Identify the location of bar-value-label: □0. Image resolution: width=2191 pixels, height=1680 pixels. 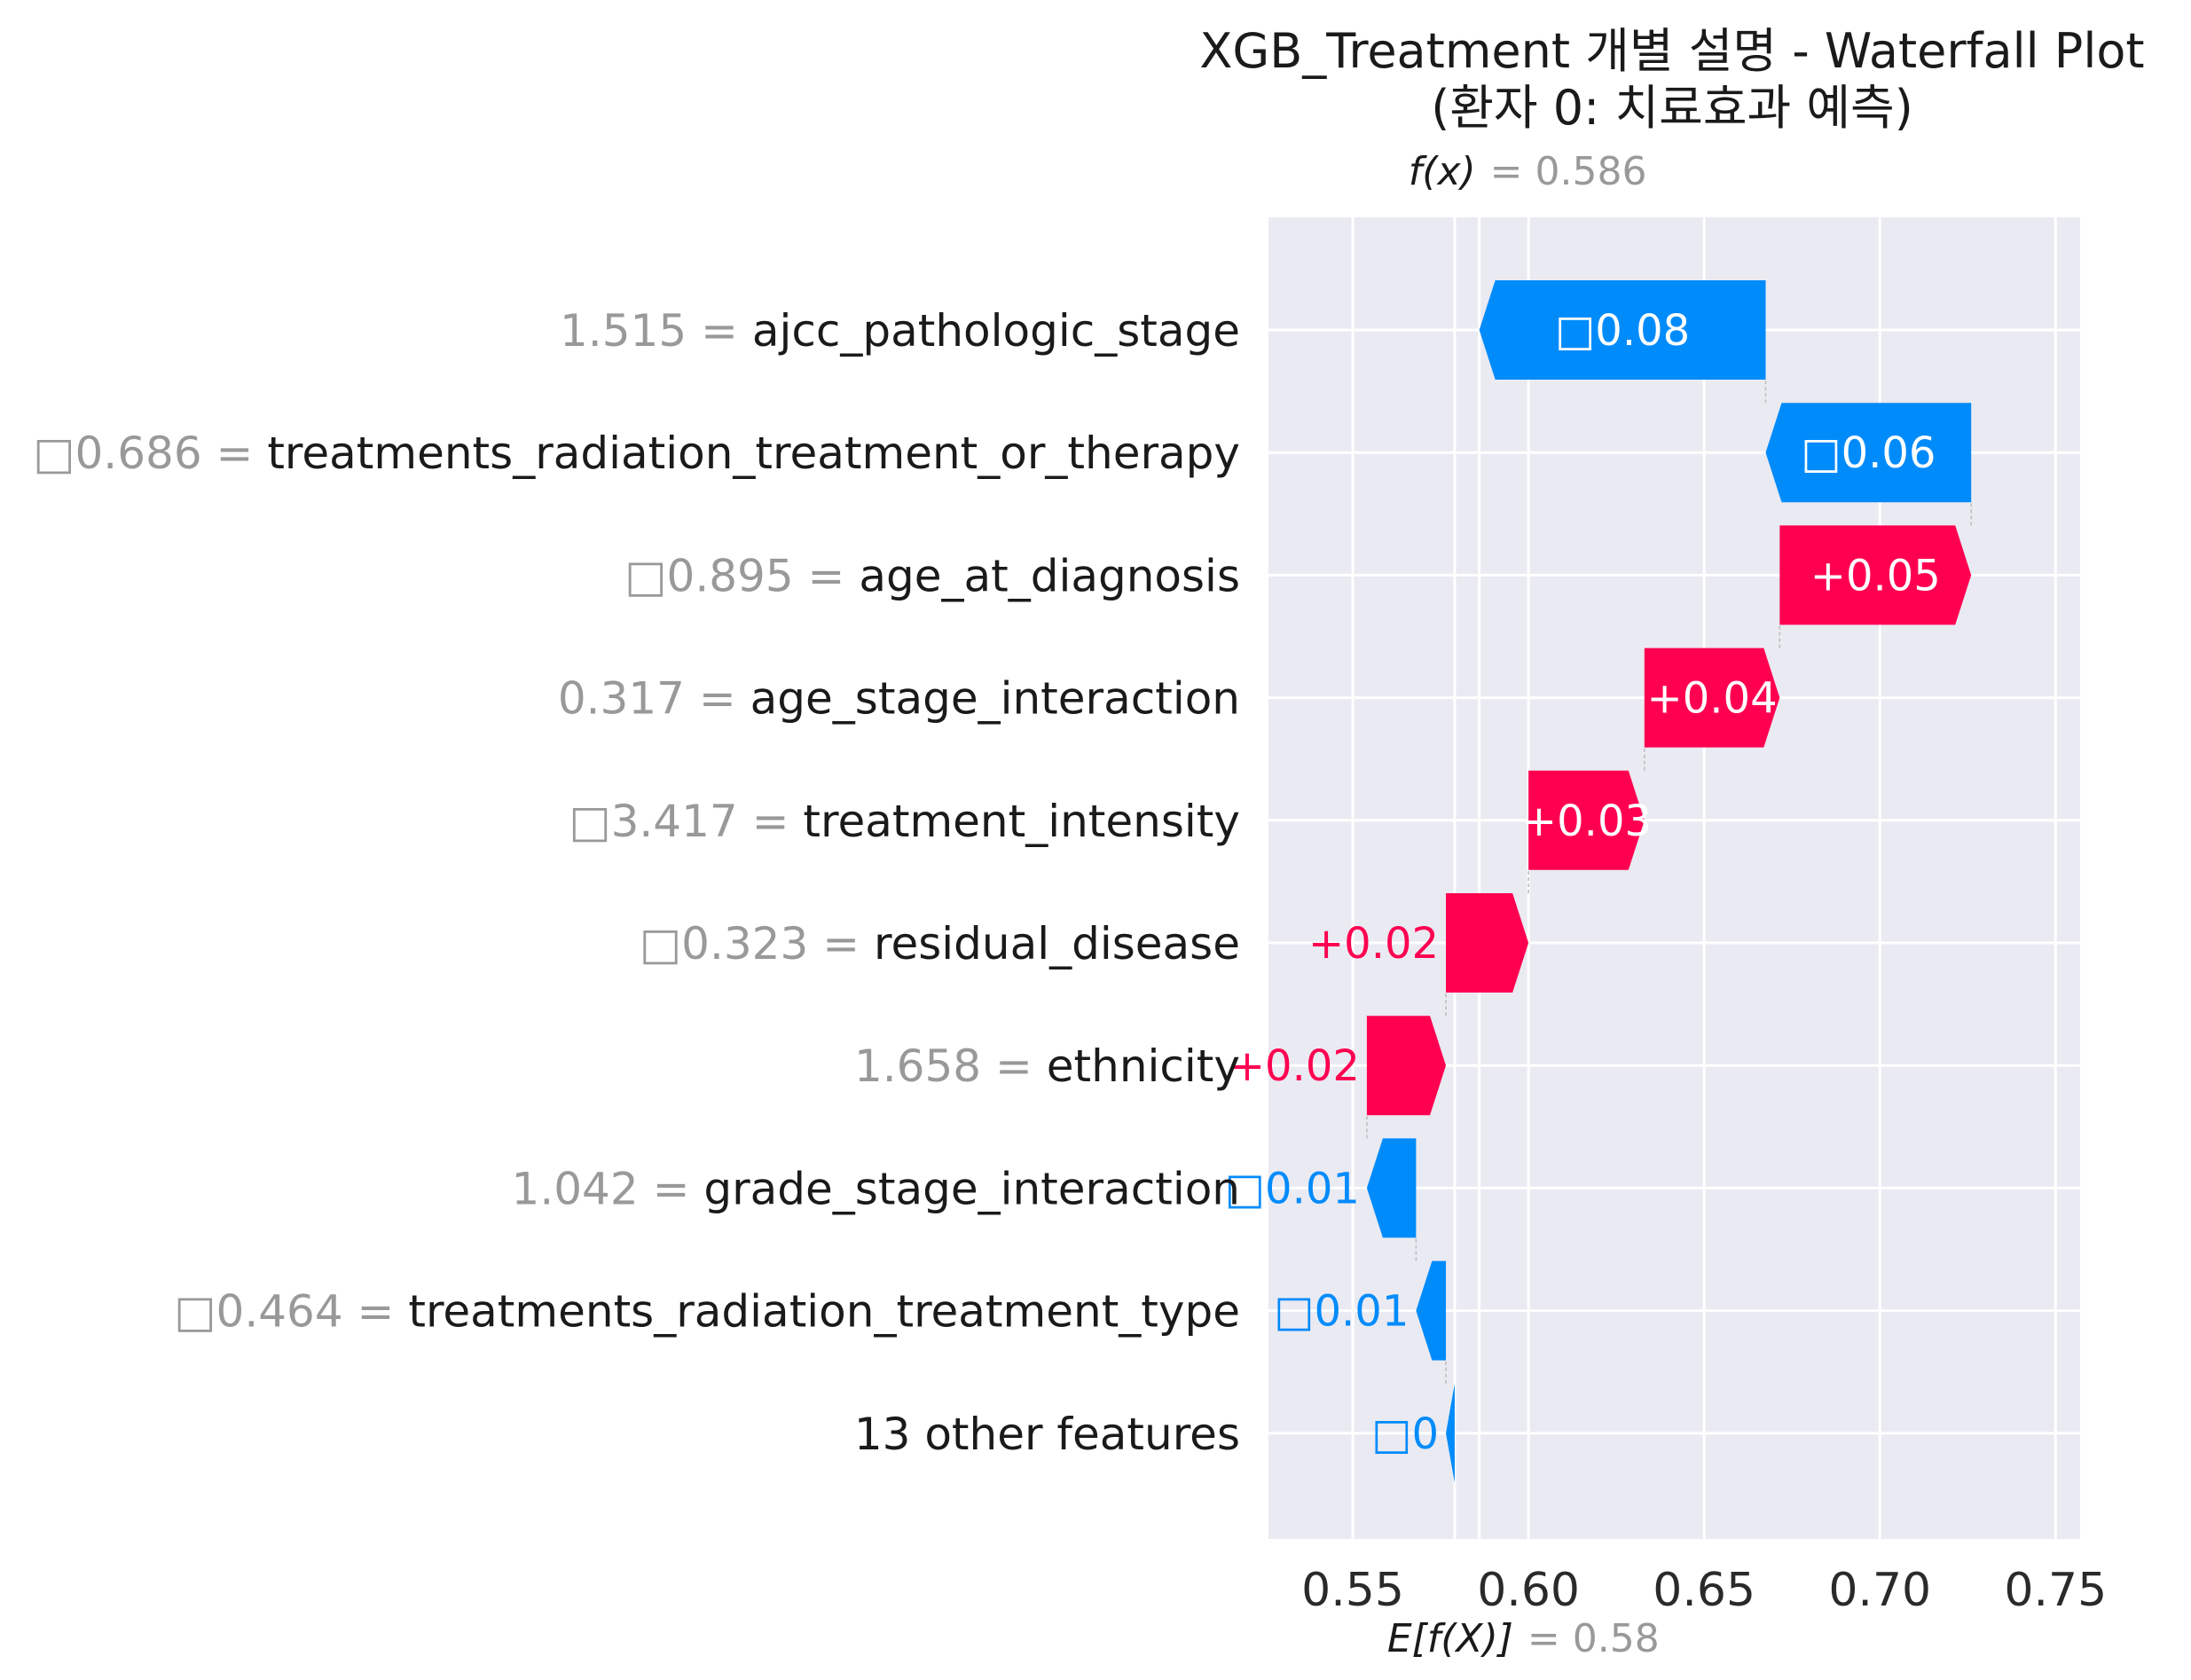
(1405, 1434).